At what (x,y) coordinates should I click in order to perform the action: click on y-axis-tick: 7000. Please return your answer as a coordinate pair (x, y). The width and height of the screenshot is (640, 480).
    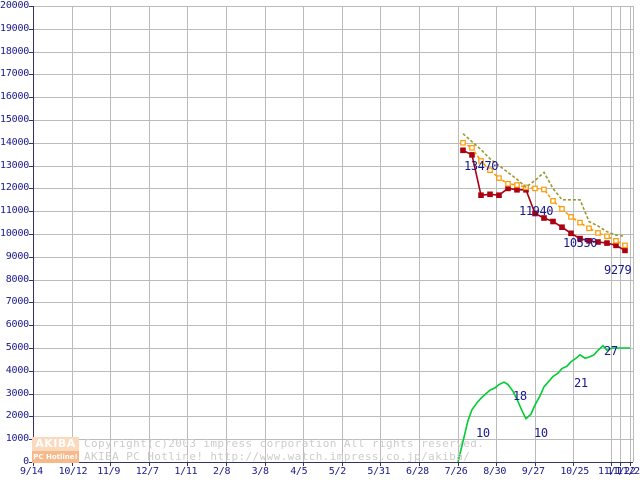
    Looking at the image, I should click on (17, 302).